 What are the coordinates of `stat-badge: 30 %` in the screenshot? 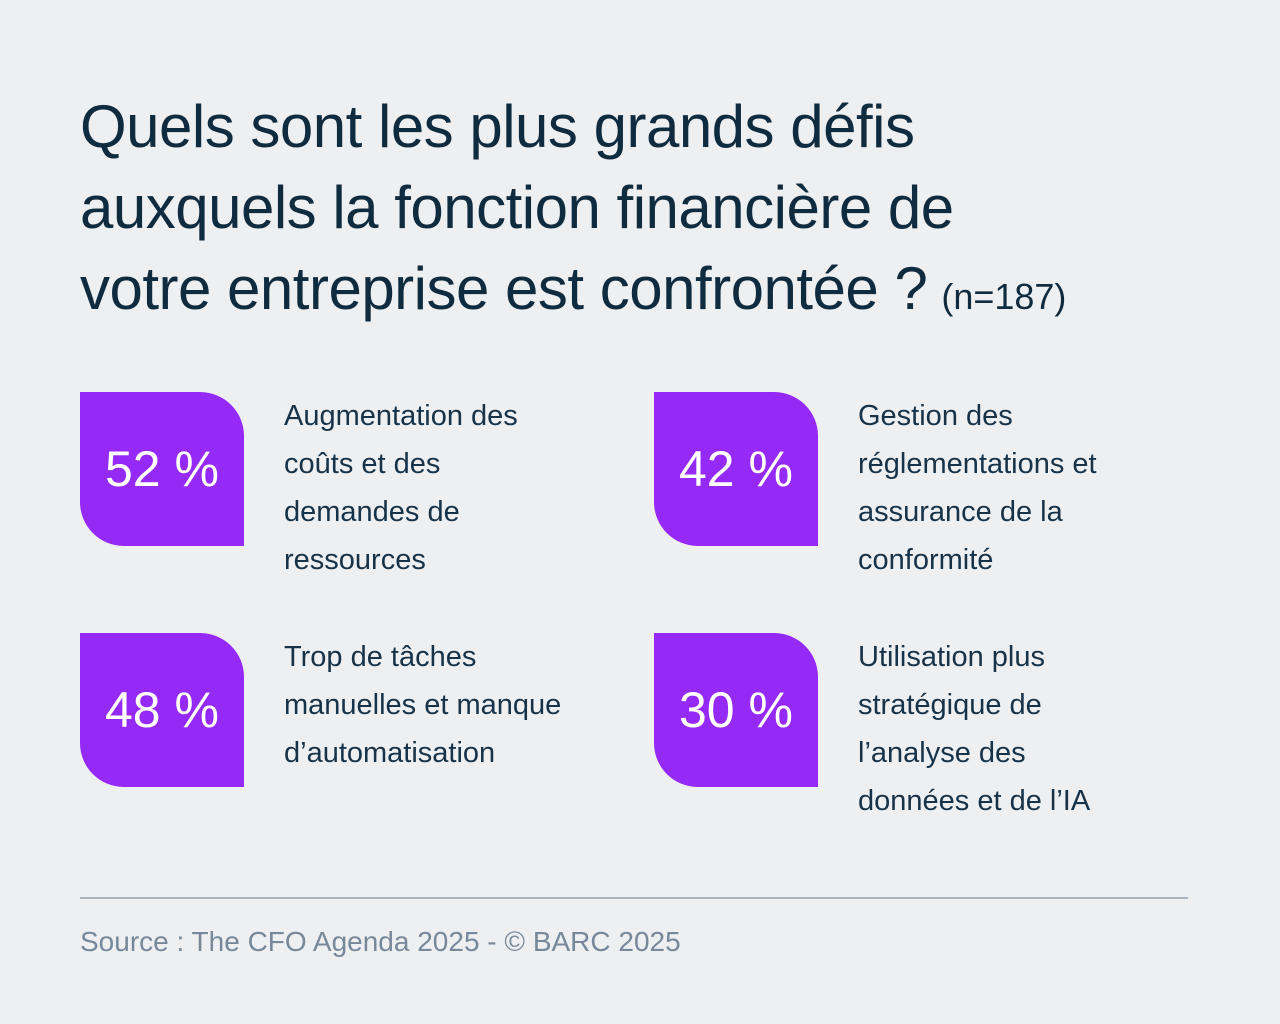 It's located at (736, 710).